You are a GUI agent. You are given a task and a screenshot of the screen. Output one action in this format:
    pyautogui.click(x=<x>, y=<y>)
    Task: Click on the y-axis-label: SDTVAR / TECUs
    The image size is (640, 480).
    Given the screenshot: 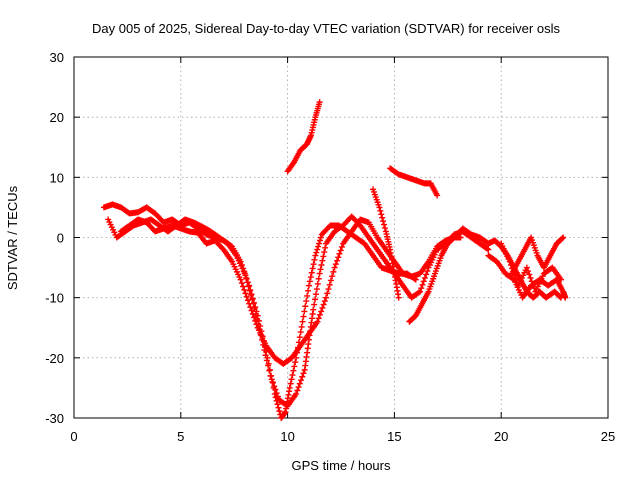 What is the action you would take?
    pyautogui.click(x=12, y=237)
    